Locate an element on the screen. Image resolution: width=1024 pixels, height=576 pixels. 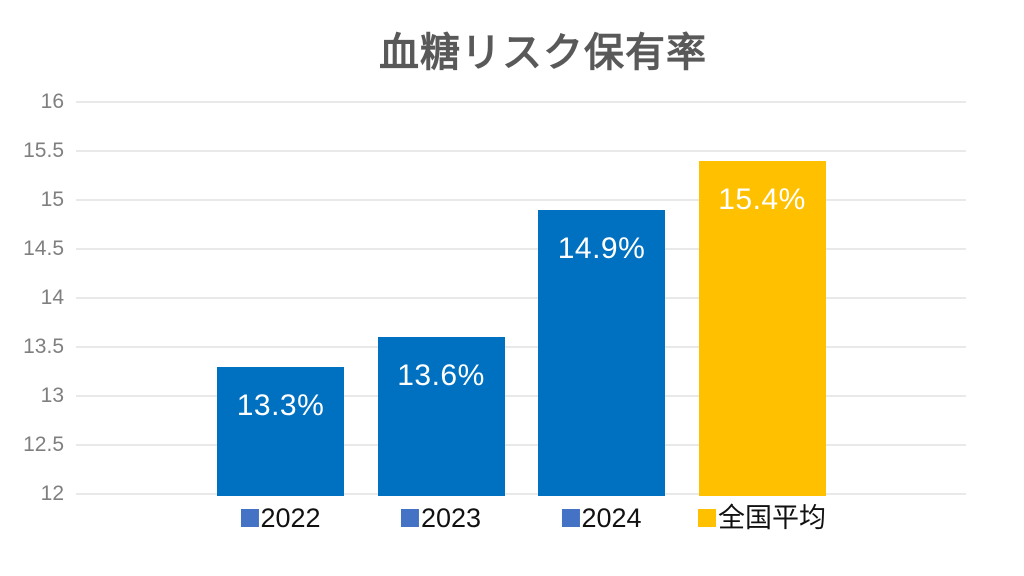
y-tick-label: 12.5 is located at coordinates (43, 444).